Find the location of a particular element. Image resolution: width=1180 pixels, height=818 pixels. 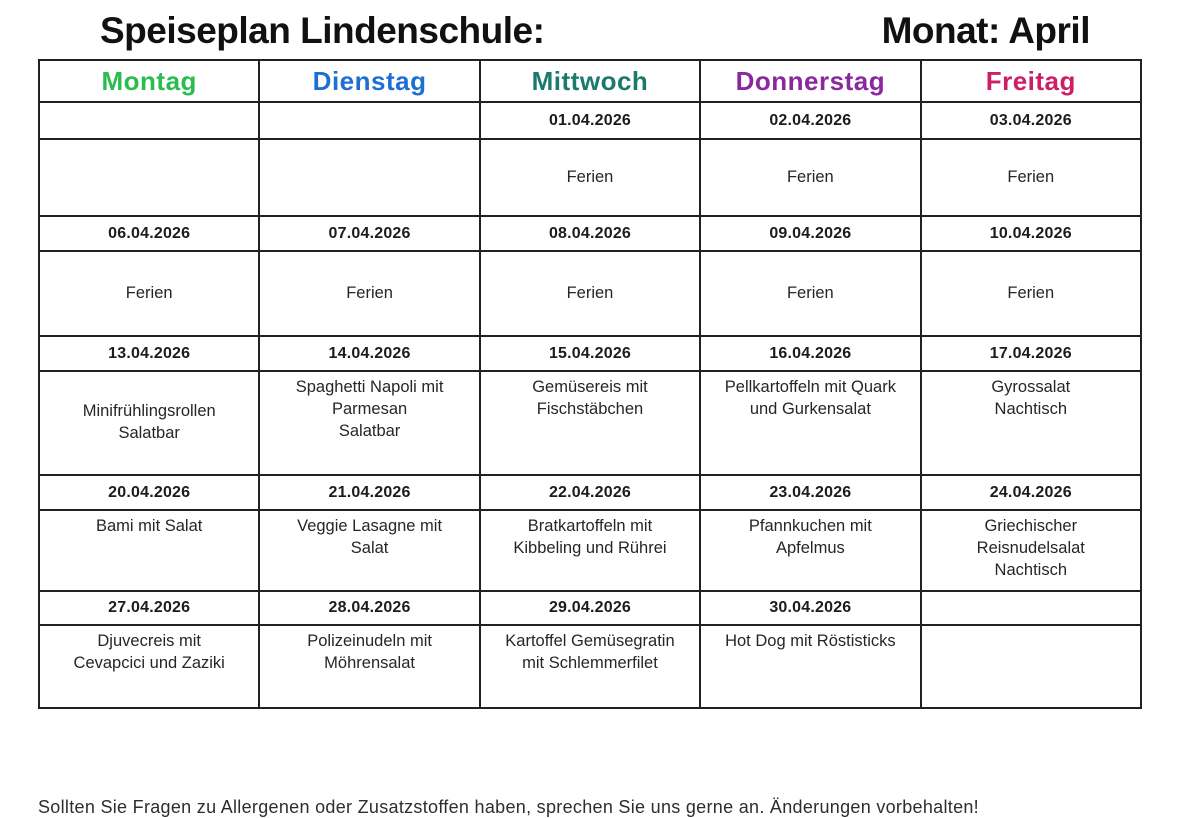

day-header-freitag: Freitag is located at coordinates (1031, 81).